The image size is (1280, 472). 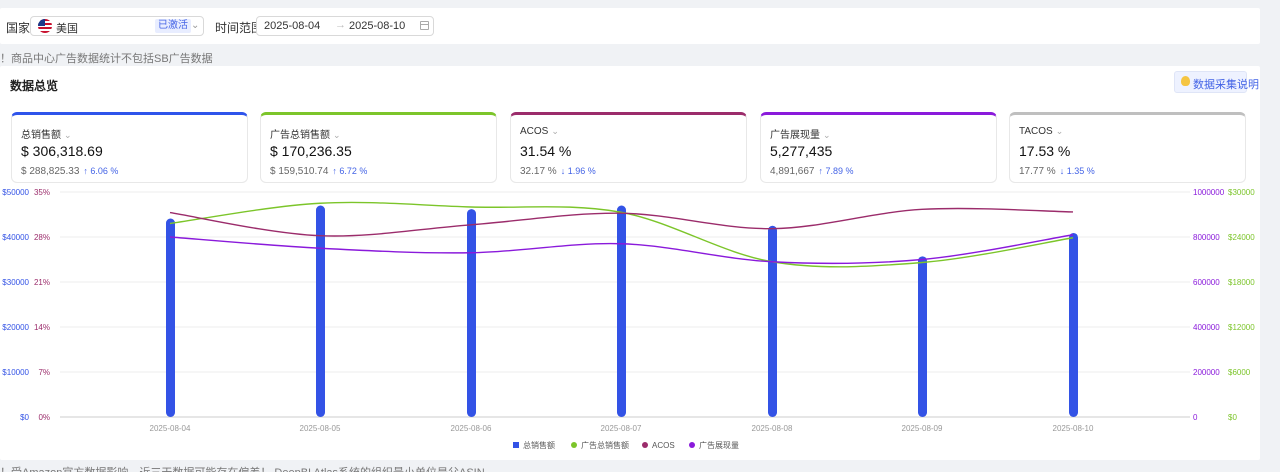 What do you see at coordinates (663, 445) in the screenshot?
I see `legend-label: ACOS` at bounding box center [663, 445].